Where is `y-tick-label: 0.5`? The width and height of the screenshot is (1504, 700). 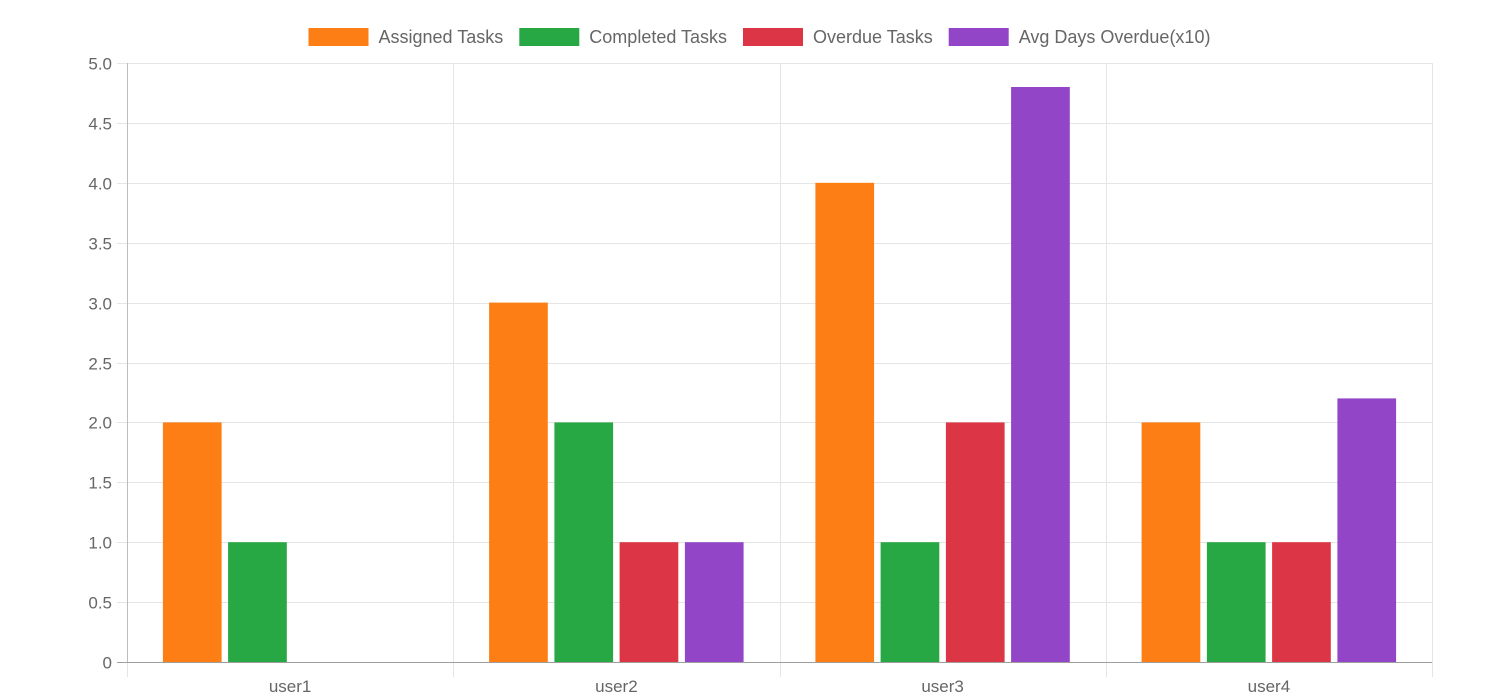 y-tick-label: 0.5 is located at coordinates (100, 603).